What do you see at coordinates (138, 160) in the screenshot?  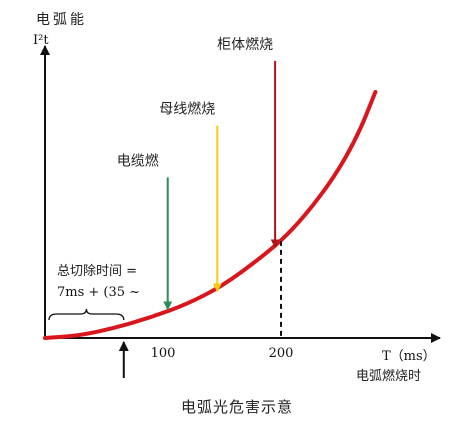 I see `annotation-label: 电缆燃` at bounding box center [138, 160].